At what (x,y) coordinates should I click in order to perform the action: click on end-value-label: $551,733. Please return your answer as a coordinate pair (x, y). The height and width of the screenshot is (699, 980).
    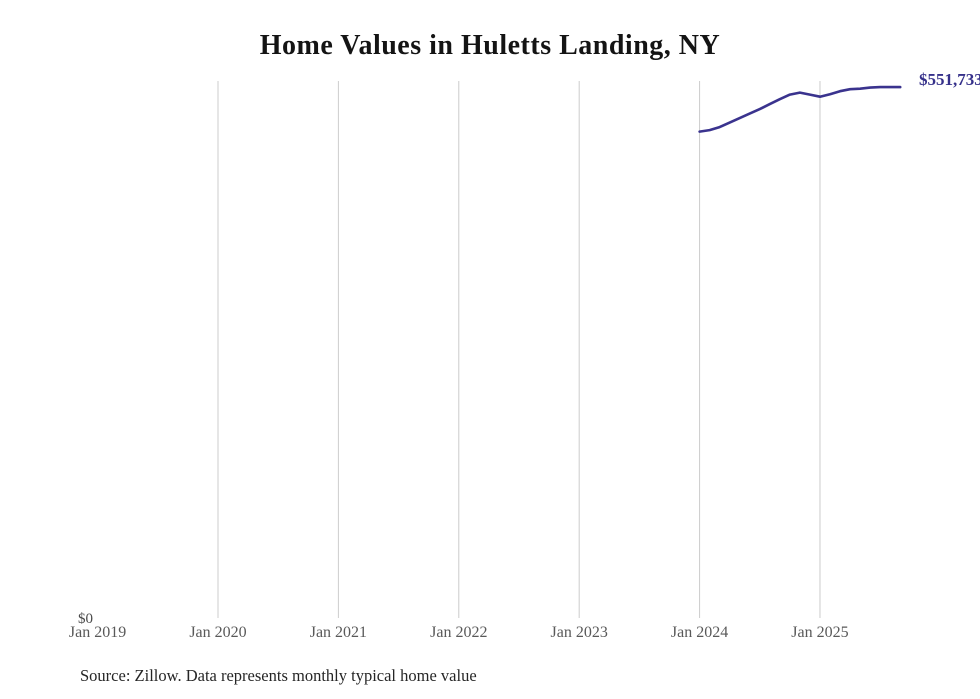
    Looking at the image, I should click on (949, 79).